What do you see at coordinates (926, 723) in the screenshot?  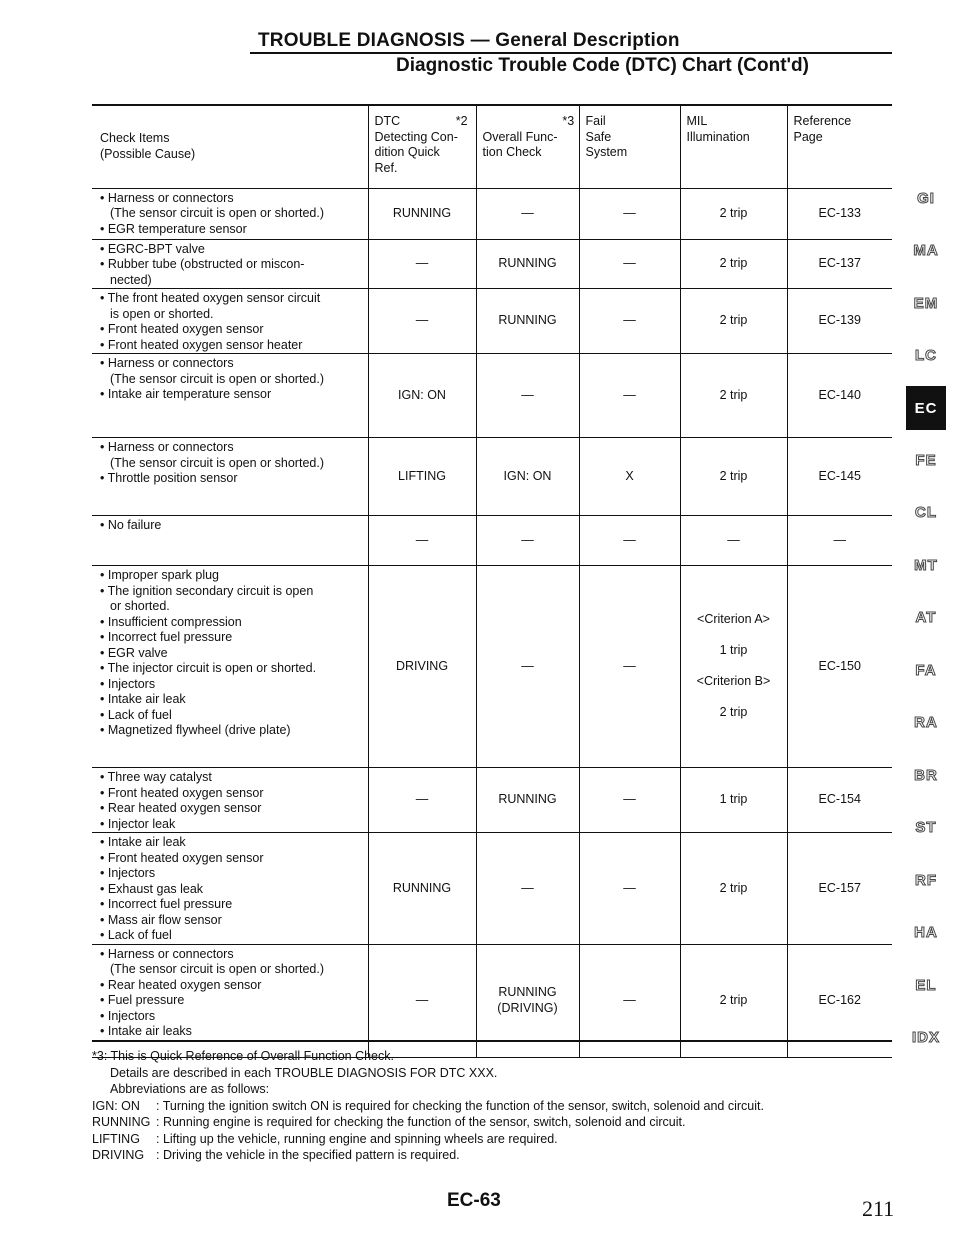 I see `section-tab-ra: RA` at bounding box center [926, 723].